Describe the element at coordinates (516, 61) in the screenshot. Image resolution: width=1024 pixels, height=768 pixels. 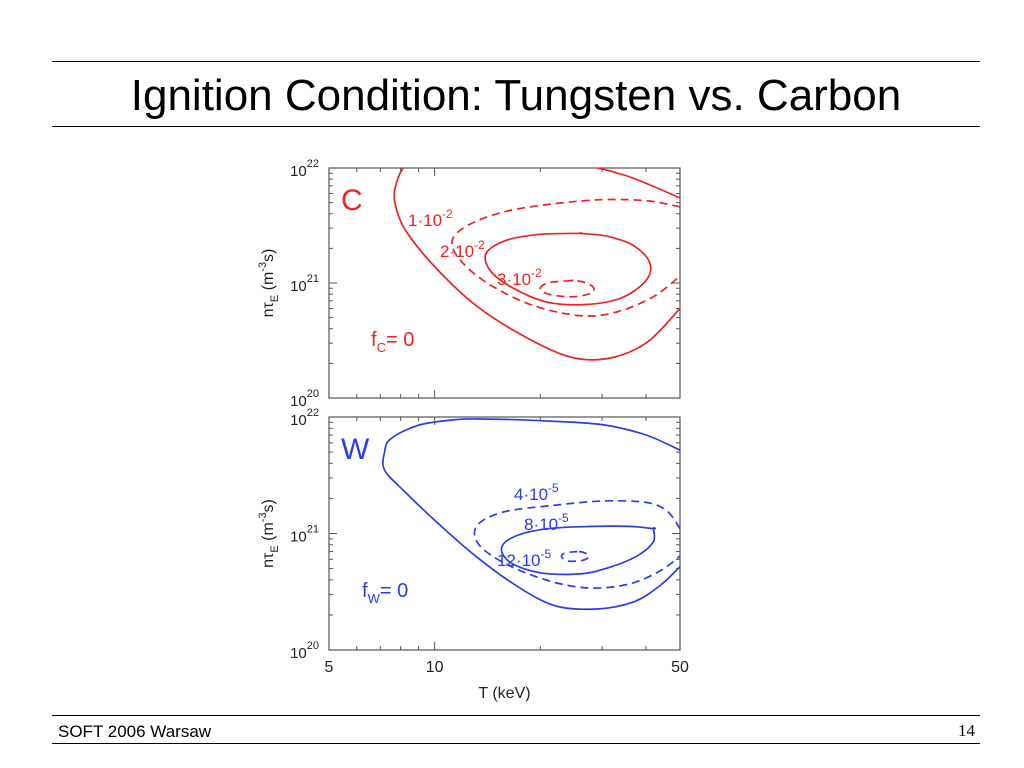
I see `top-rule` at that location.